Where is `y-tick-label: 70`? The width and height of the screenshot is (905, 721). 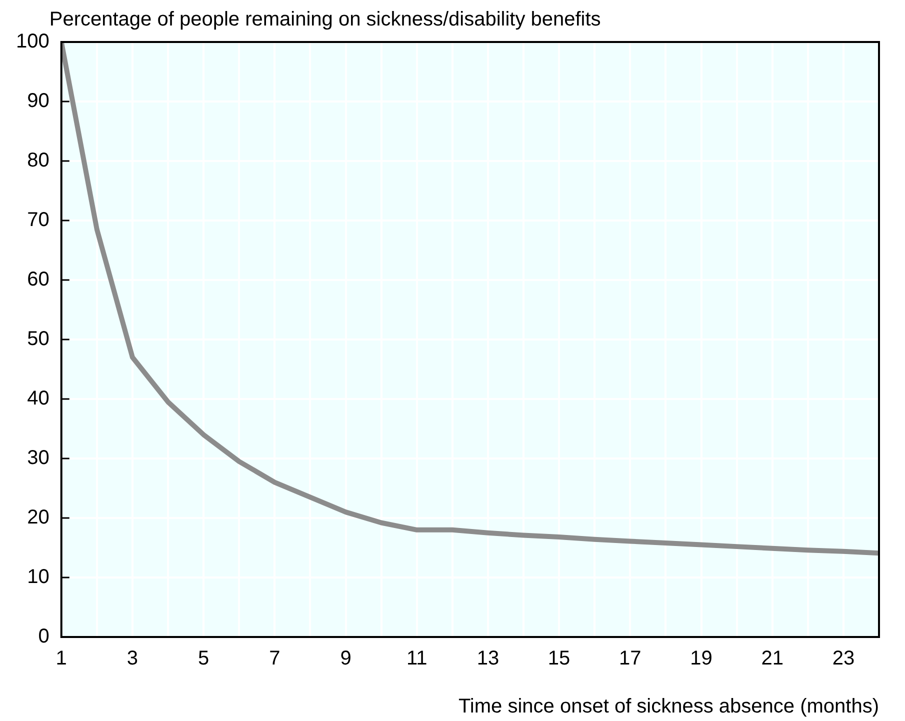
y-tick-label: 70 is located at coordinates (38, 220).